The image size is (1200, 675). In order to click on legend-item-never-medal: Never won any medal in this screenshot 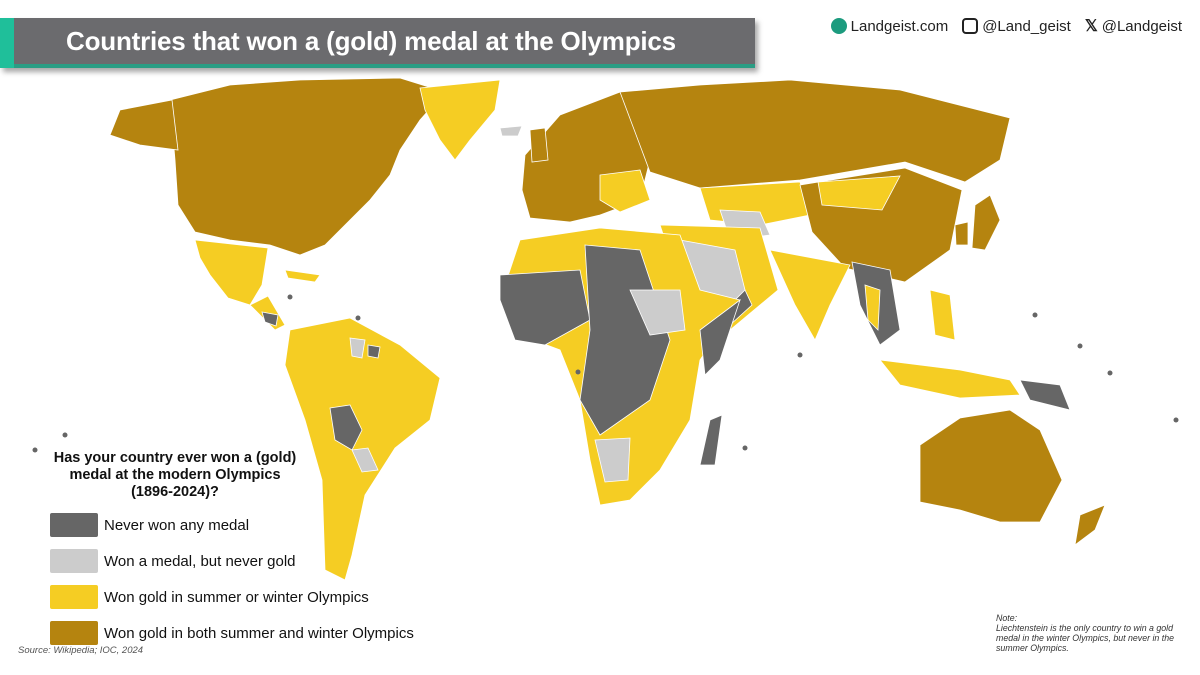, I will do `click(240, 525)`.